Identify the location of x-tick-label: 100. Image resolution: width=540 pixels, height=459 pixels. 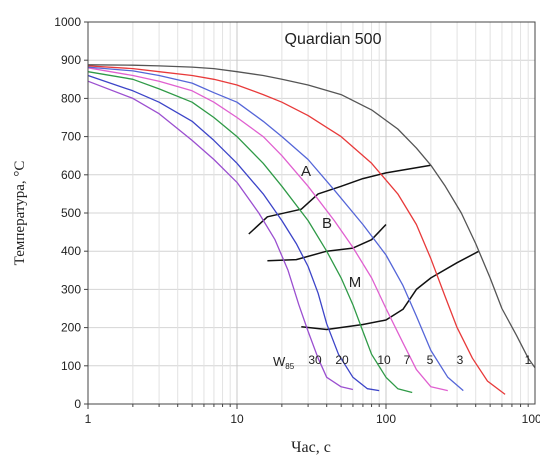
(386, 419).